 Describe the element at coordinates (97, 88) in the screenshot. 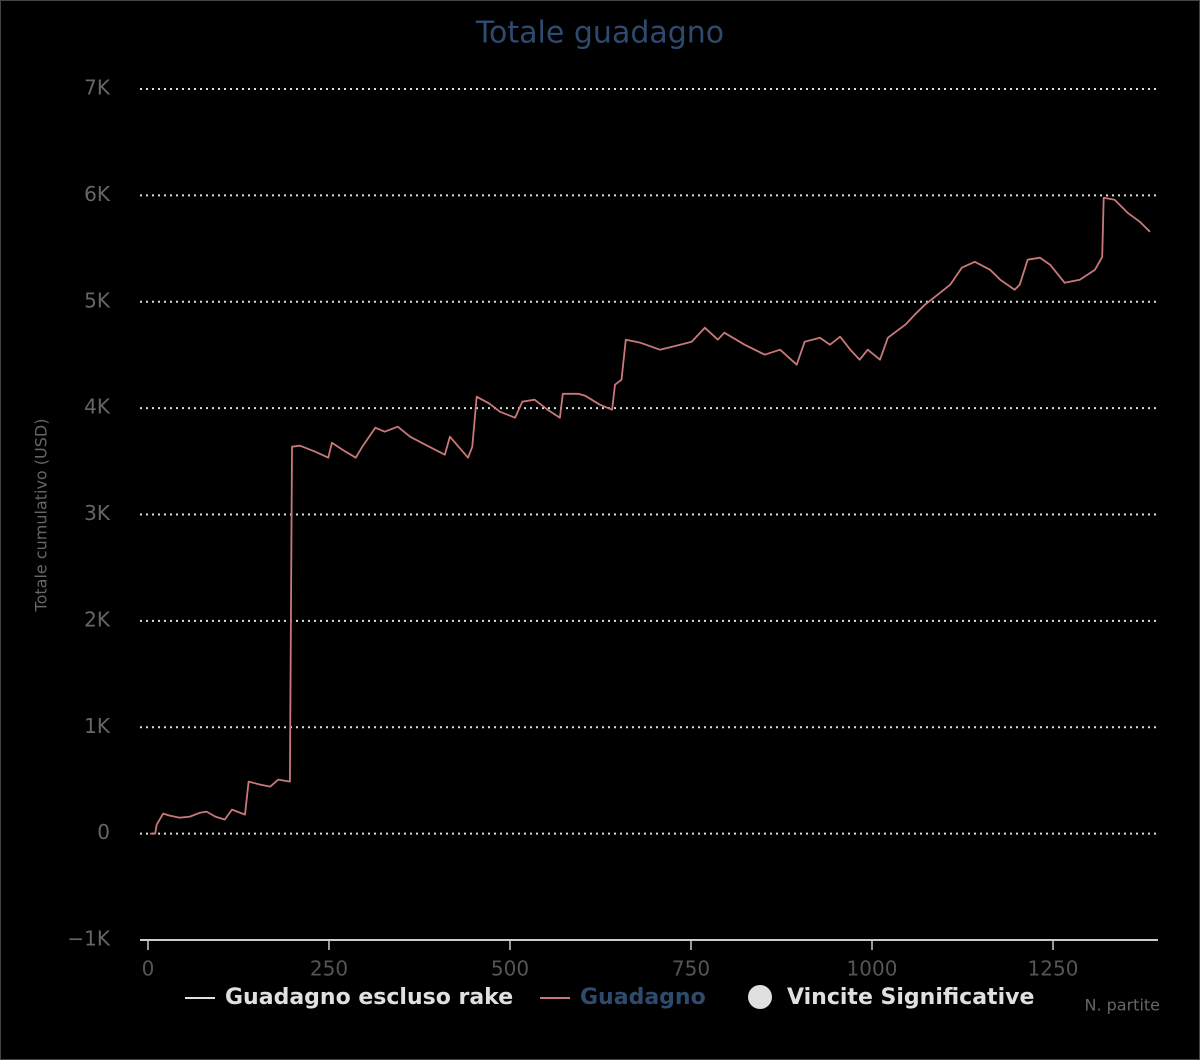

I see `y-tick-label: 7K` at that location.